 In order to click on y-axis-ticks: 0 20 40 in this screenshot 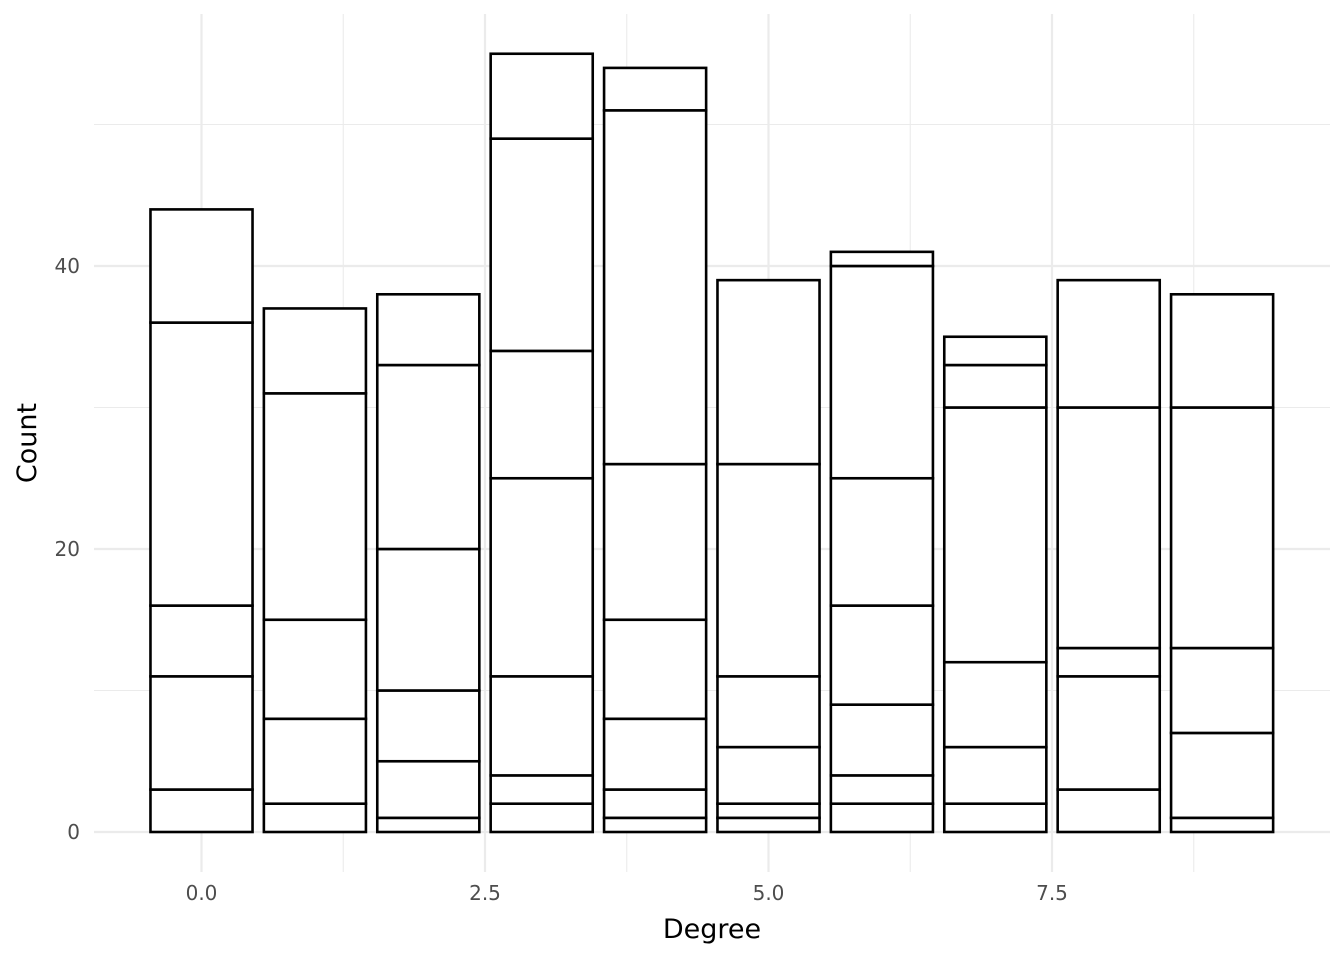, I will do `click(67, 549)`.